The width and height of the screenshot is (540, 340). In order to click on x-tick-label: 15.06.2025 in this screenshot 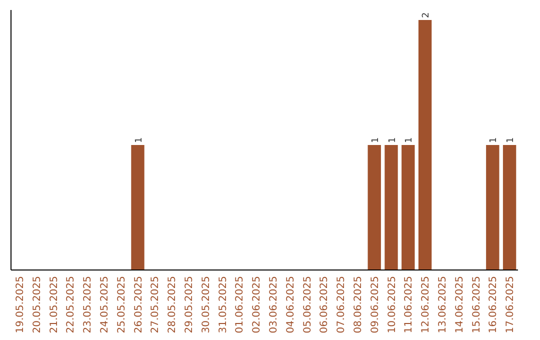, I will do `click(476, 305)`.